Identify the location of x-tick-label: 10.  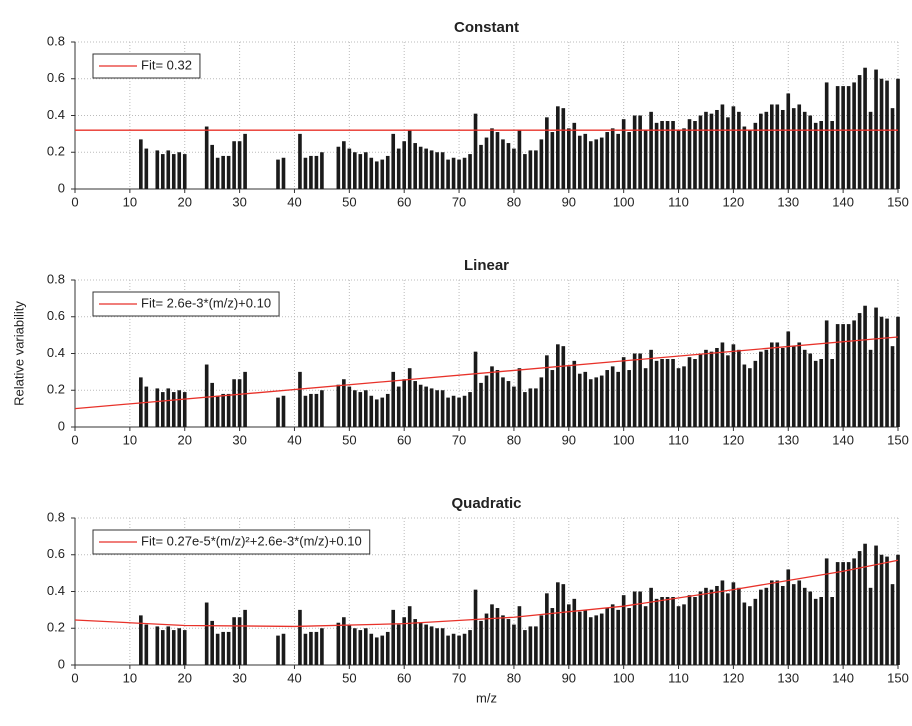
(130, 677).